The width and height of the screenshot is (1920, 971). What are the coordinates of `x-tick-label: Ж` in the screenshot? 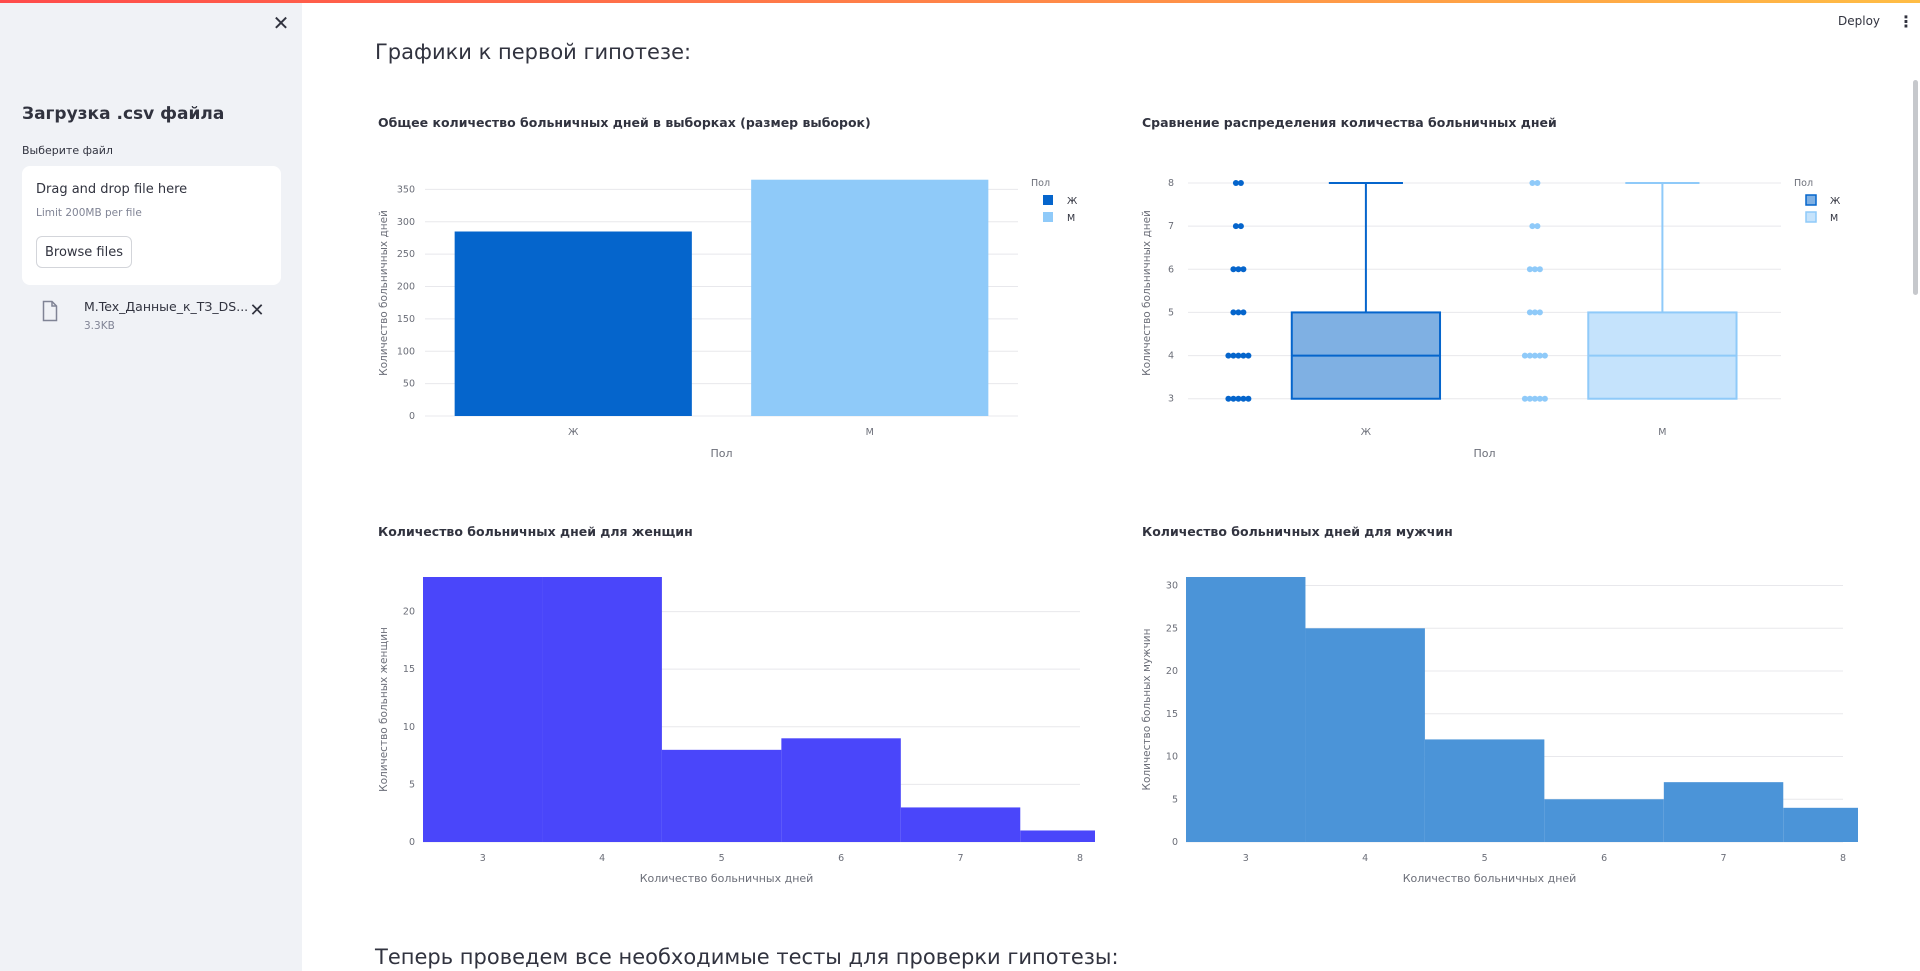 It's located at (1366, 432).